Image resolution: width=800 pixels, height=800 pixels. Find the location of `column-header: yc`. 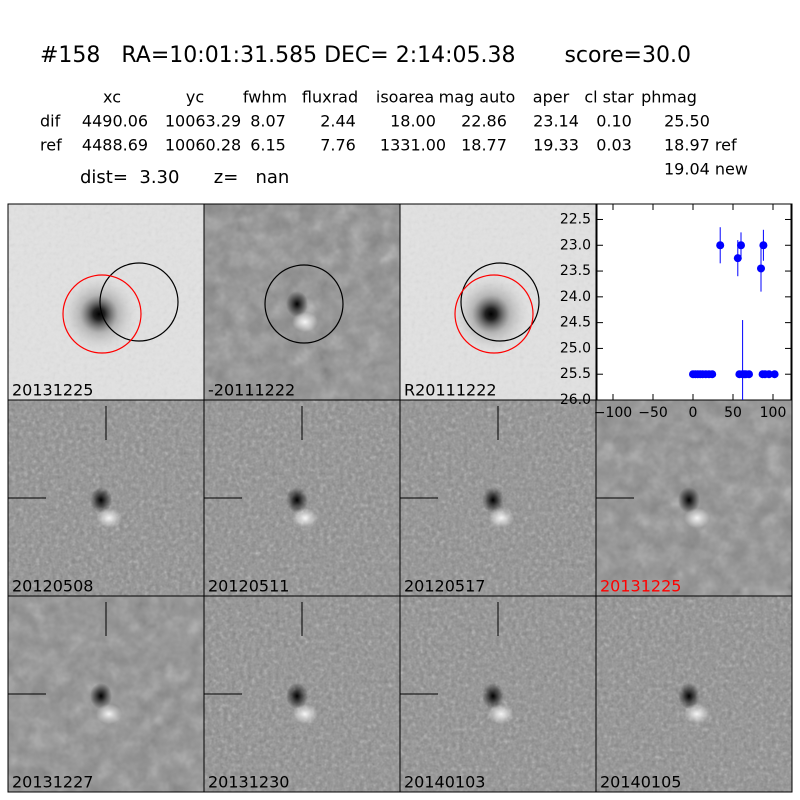

column-header: yc is located at coordinates (195, 97).